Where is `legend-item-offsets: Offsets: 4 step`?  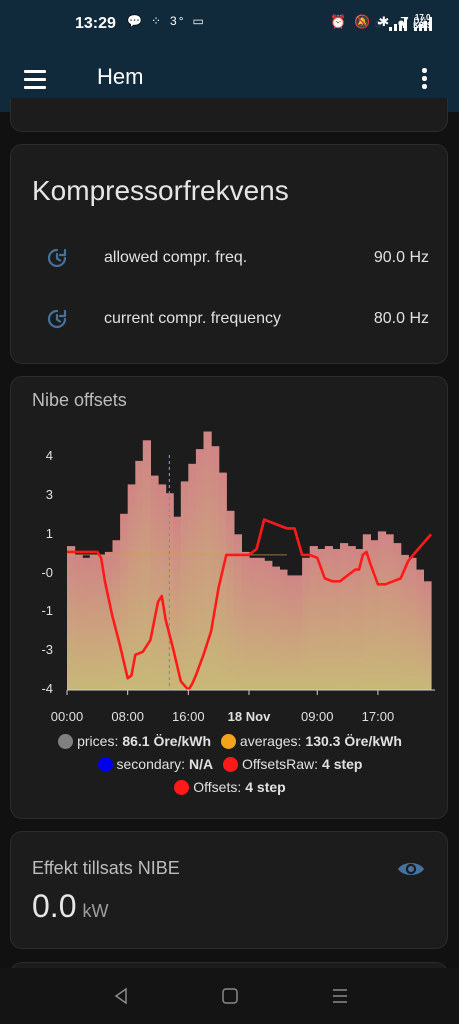 legend-item-offsets: Offsets: 4 step is located at coordinates (230, 787).